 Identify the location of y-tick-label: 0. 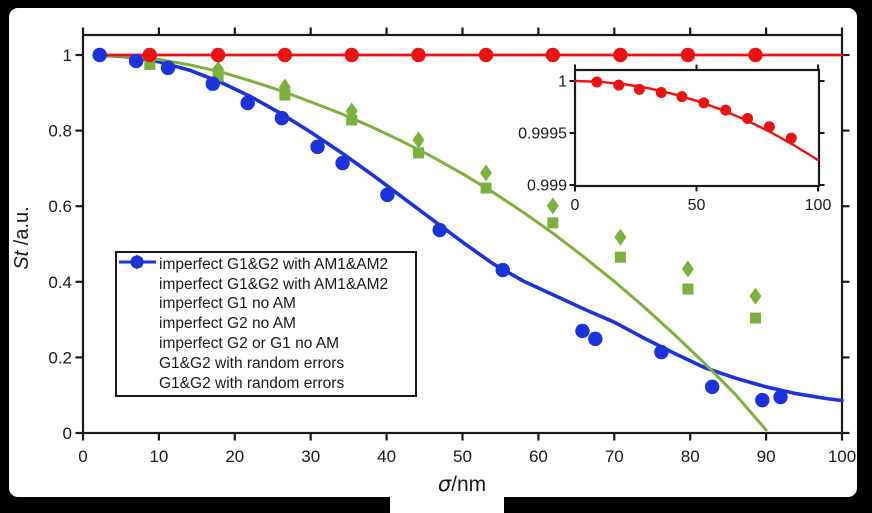
(67, 433).